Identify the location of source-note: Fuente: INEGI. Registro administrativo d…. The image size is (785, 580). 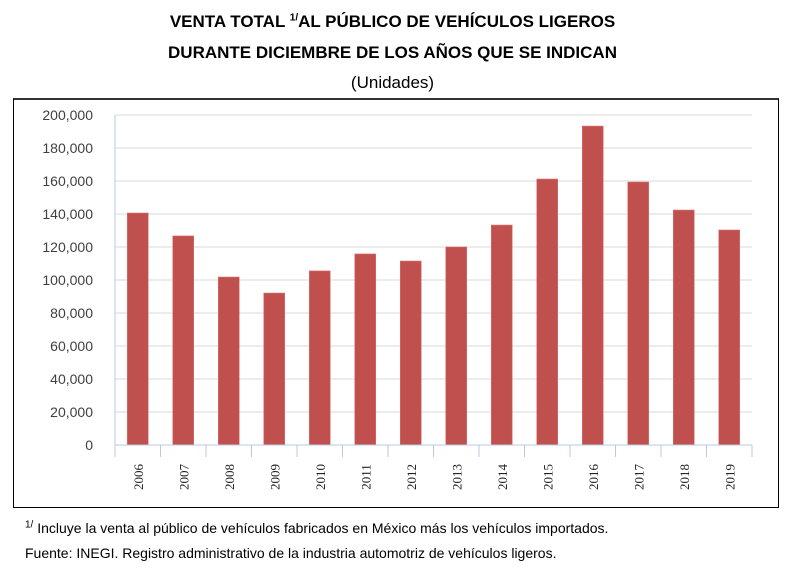
(291, 553).